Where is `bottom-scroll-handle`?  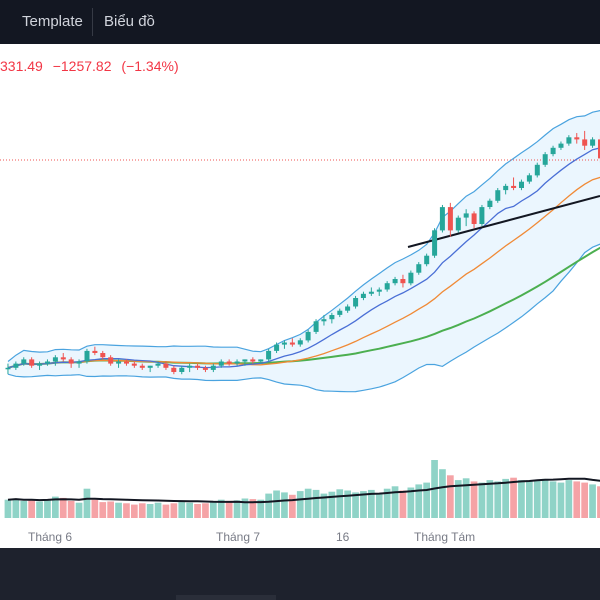 bottom-scroll-handle is located at coordinates (226, 597).